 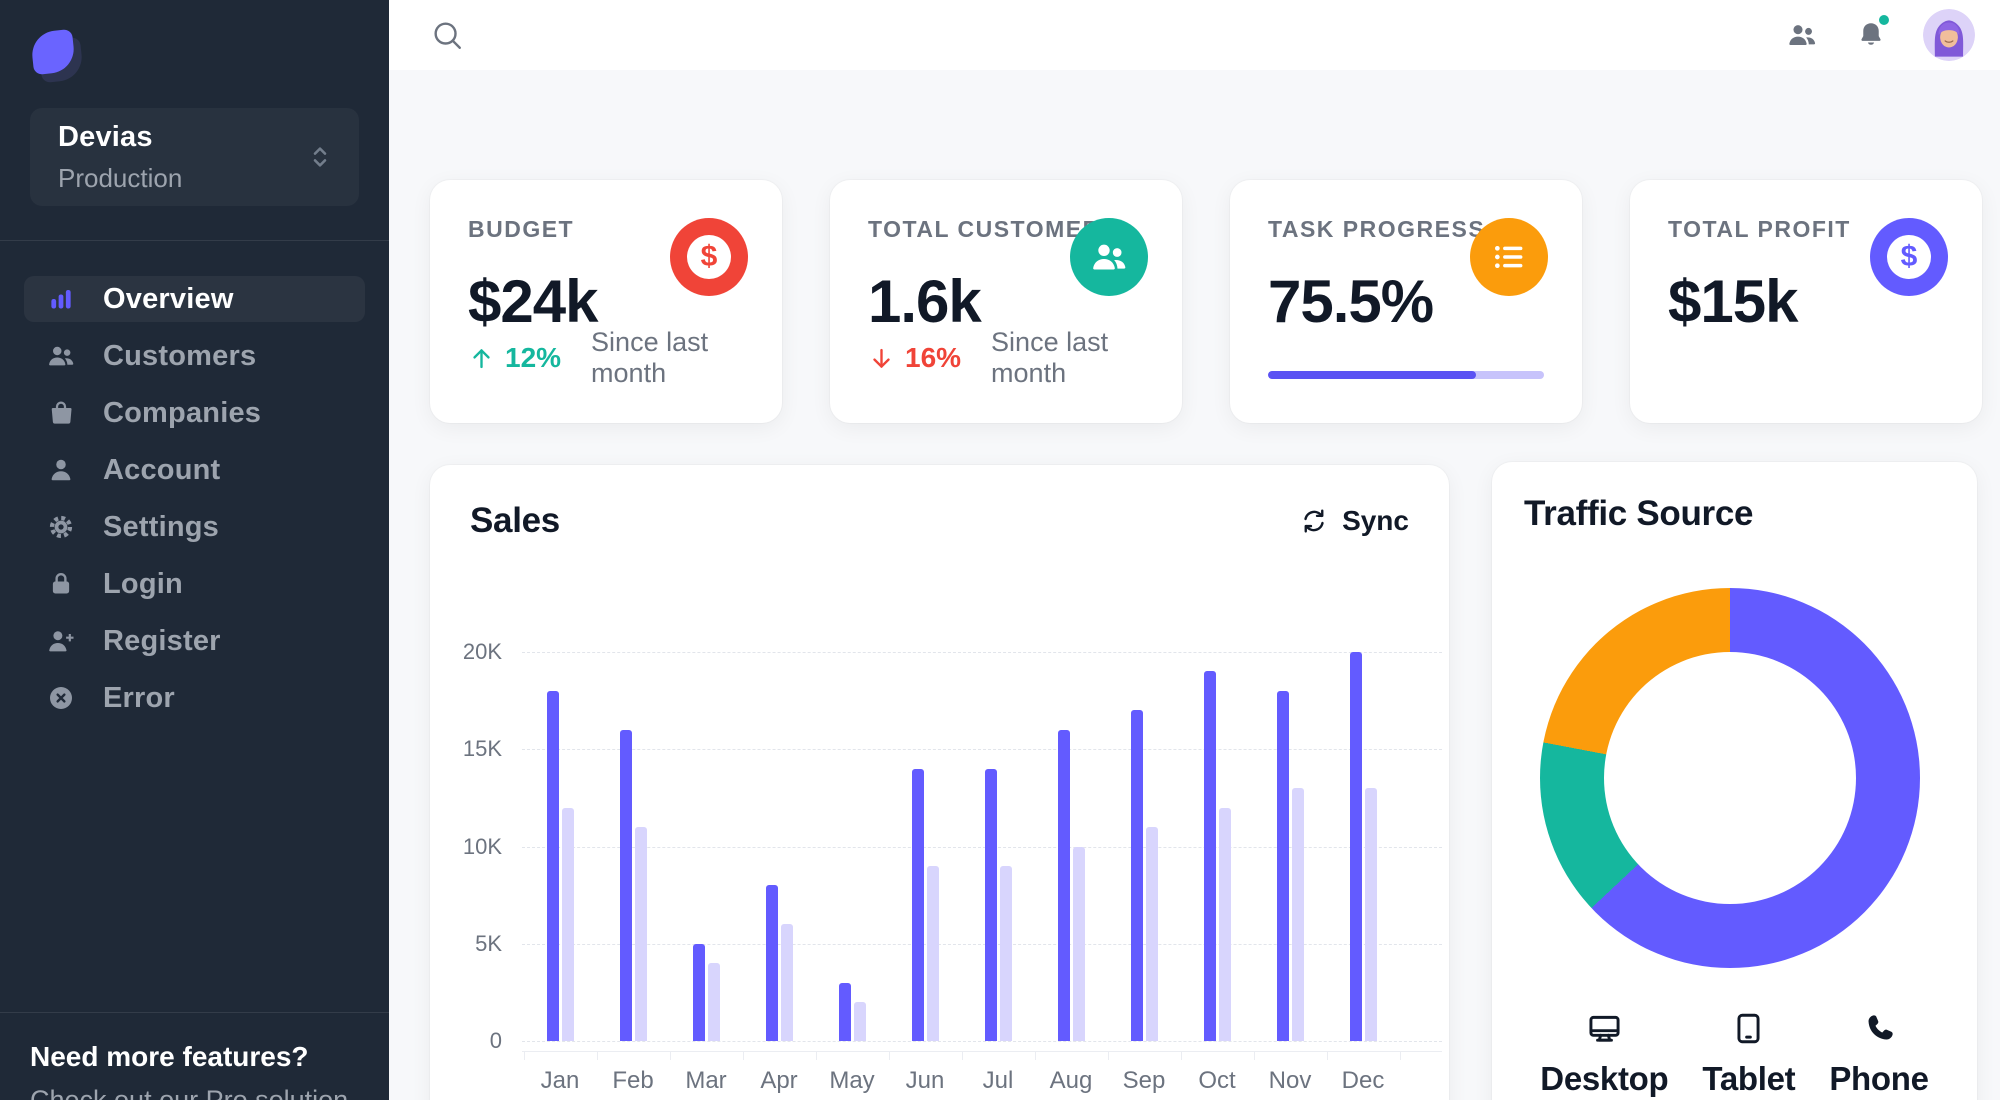 I want to click on stat-label: TASK PROGRESS, so click(x=1377, y=229).